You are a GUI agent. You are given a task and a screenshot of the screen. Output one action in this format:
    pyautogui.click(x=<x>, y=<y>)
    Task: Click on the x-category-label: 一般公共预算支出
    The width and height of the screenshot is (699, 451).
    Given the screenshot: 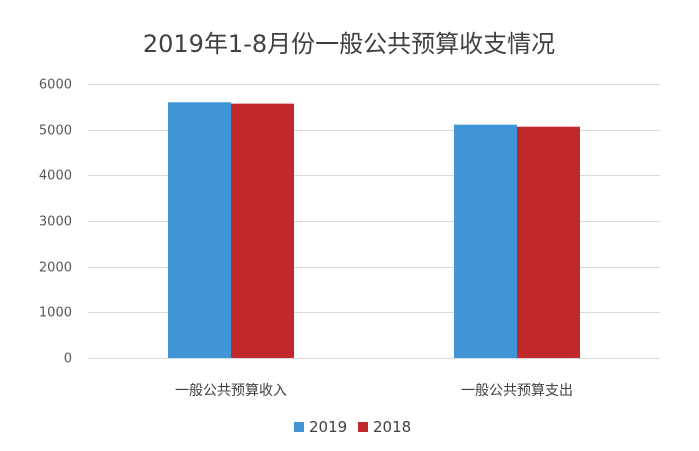 What is the action you would take?
    pyautogui.click(x=517, y=391)
    